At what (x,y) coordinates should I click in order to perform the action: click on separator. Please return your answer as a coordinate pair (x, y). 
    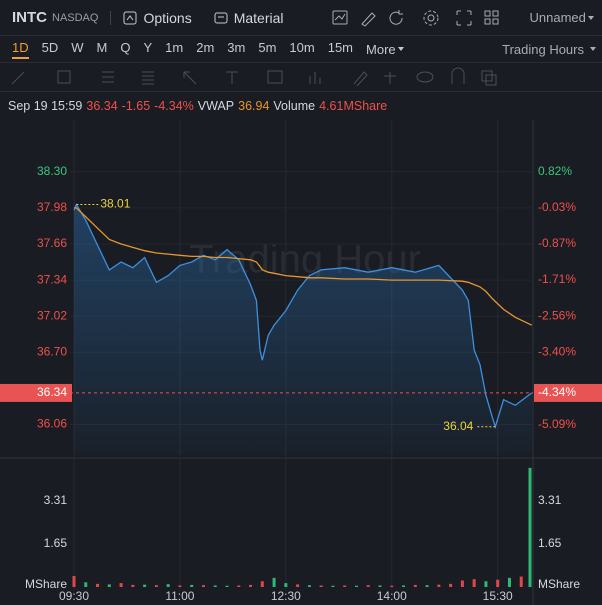
    Looking at the image, I should click on (111, 17).